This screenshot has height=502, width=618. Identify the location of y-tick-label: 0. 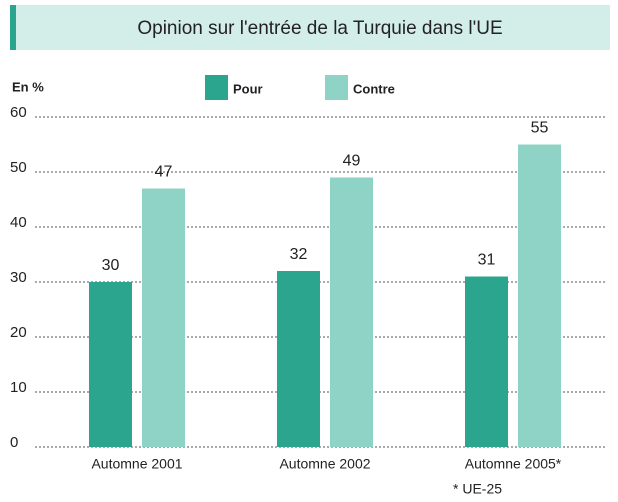
(14, 442).